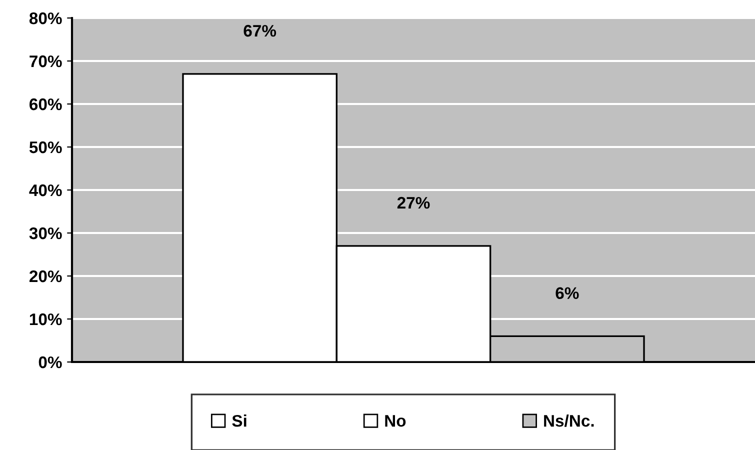 The width and height of the screenshot is (755, 450). What do you see at coordinates (569, 420) in the screenshot?
I see `legend-label: Ns/Nc.` at bounding box center [569, 420].